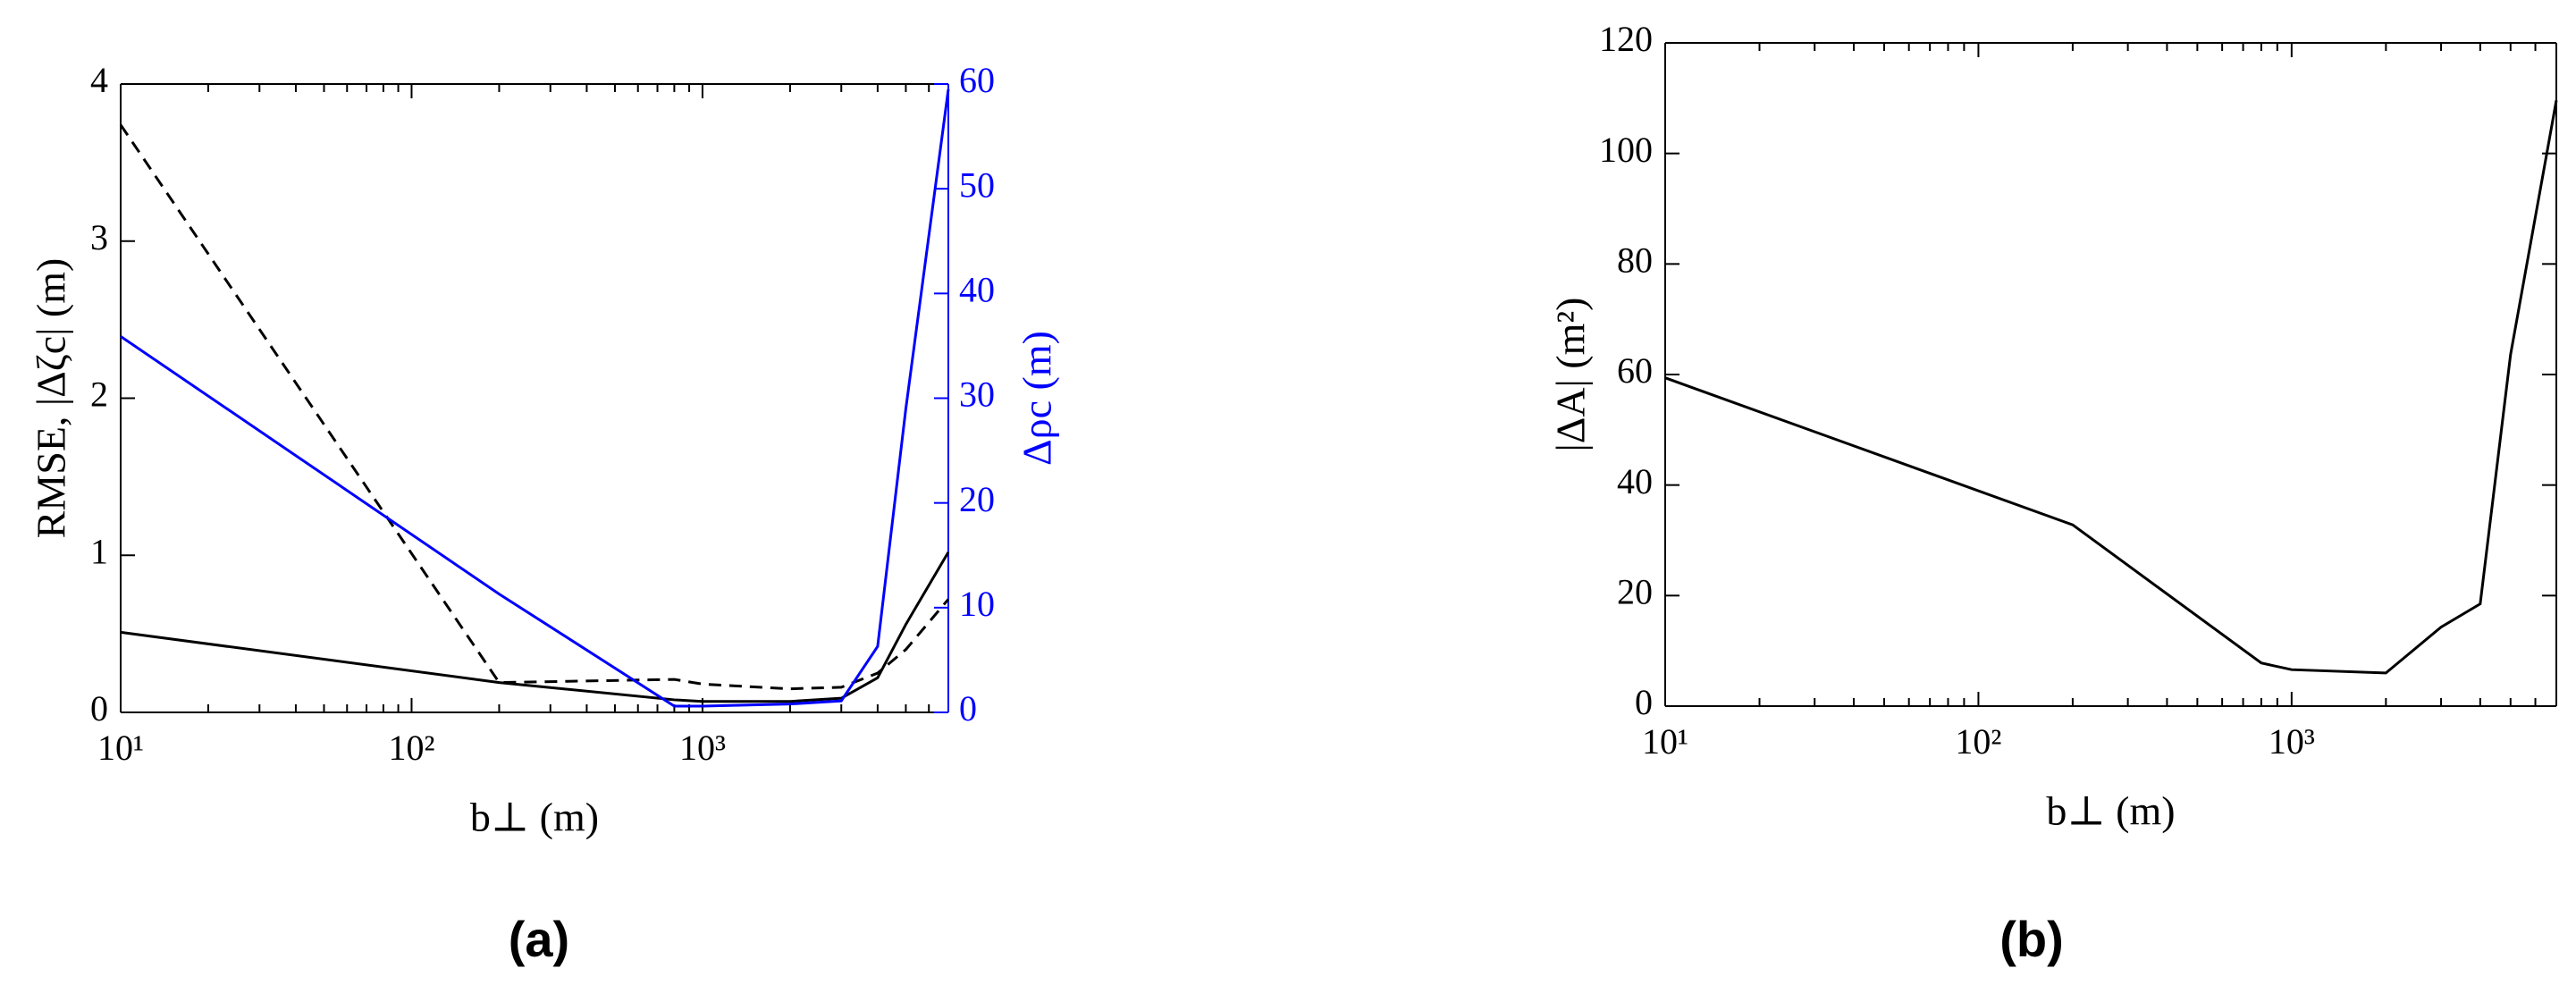  I want to click on y-tick-label: 20, so click(1635, 592).